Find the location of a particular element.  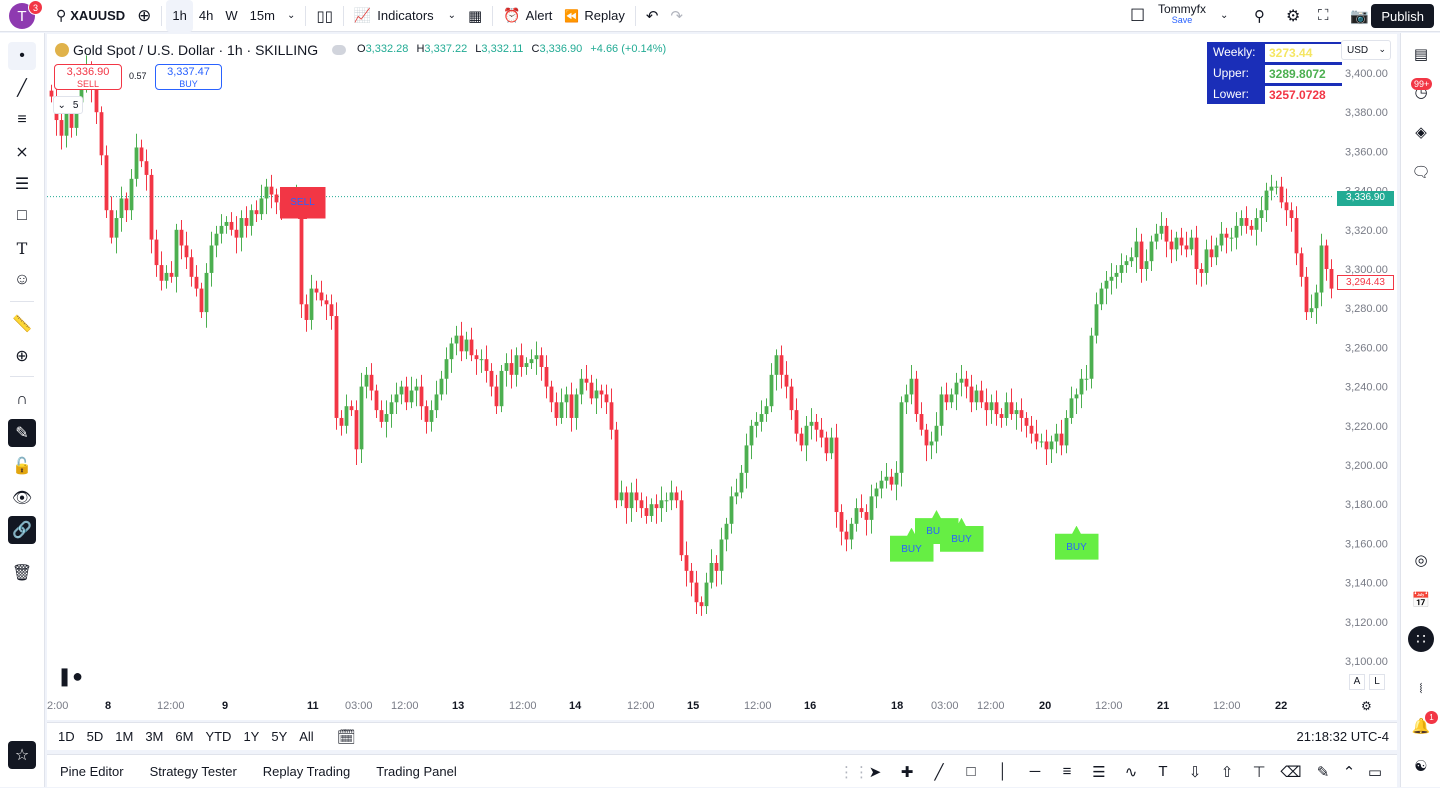

stream-button: ⧙ is located at coordinates (1421, 688).